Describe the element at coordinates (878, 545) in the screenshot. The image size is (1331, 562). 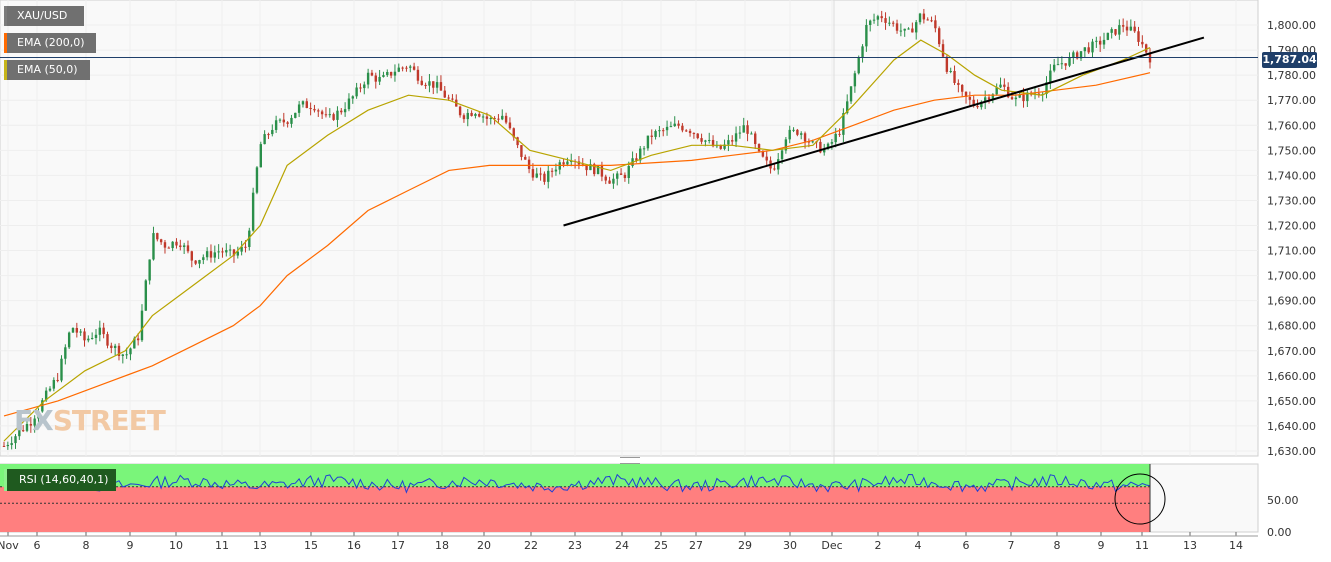
I see `x-tick-label: 2` at that location.